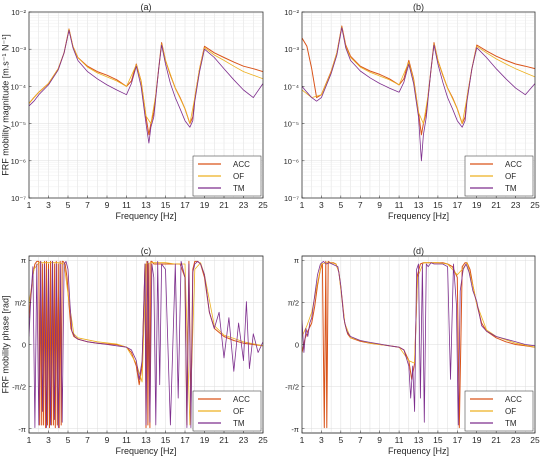  Describe the element at coordinates (146, 251) in the screenshot. I see `panel-label: (c)` at that location.